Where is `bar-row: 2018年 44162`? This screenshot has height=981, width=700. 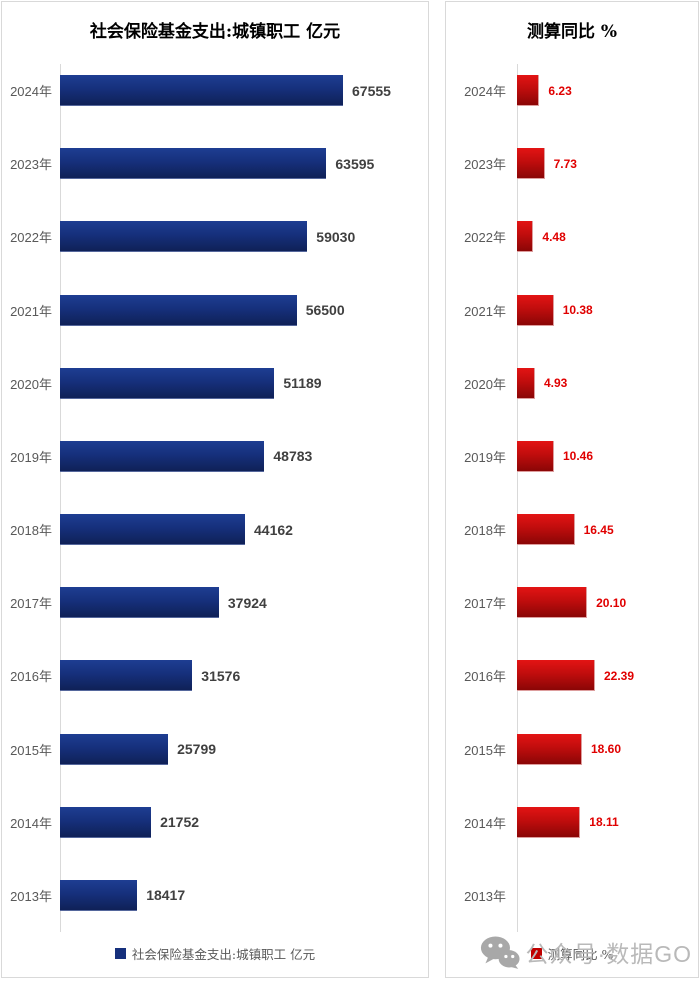
bar-row: 2018年 44162 is located at coordinates (215, 529).